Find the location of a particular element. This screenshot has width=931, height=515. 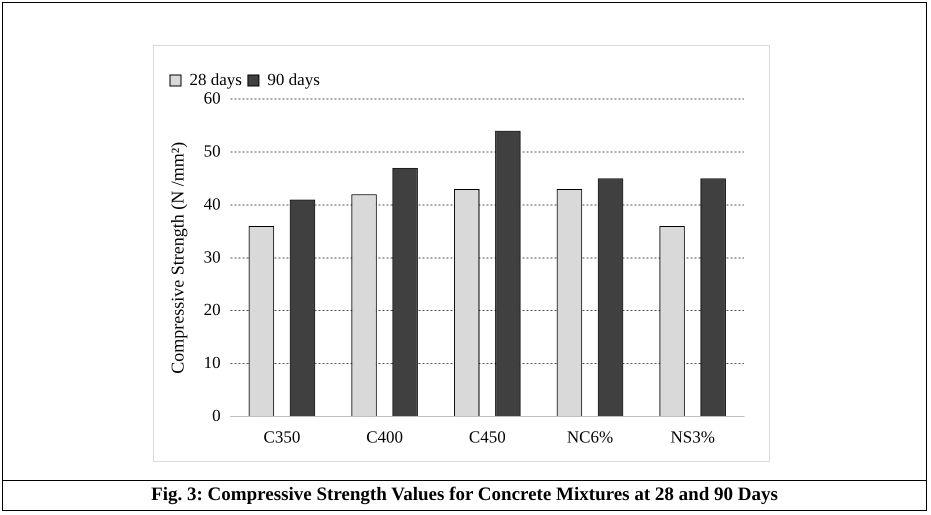

y-tick-label: 10 is located at coordinates (212, 362).